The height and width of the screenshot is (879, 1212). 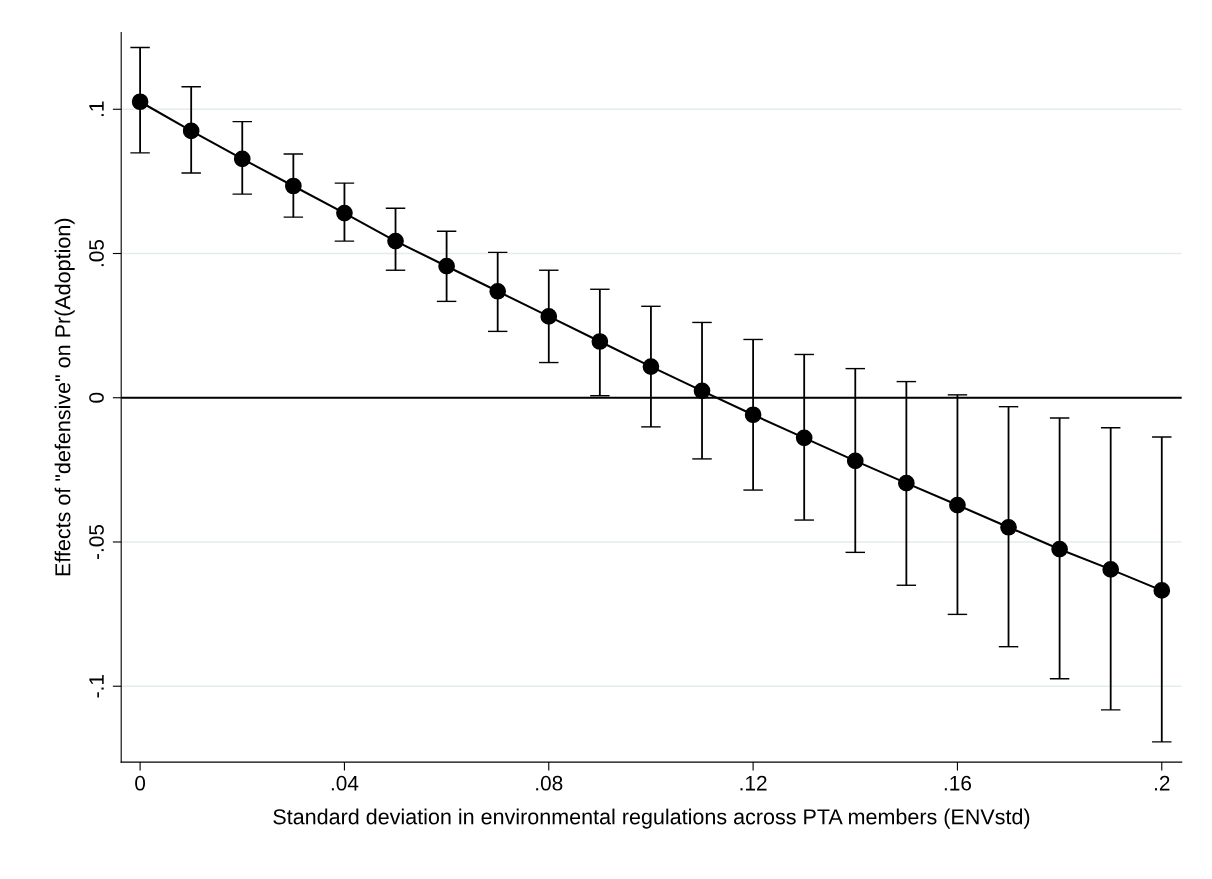 I want to click on y-axis-title: Effects of "defensive" on Pr(Adoption), so click(x=64, y=397).